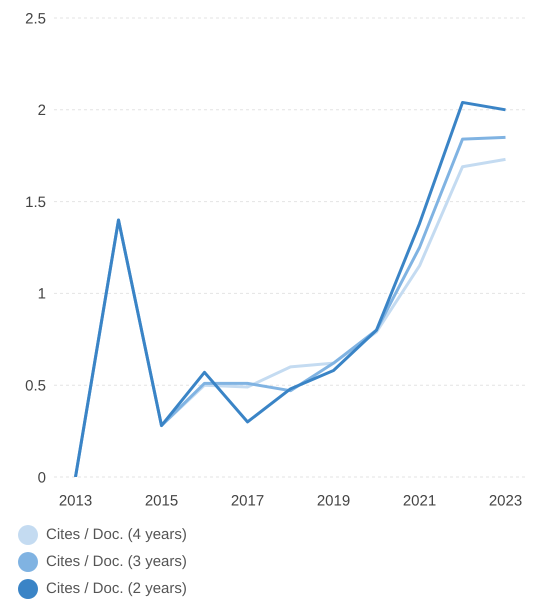 The width and height of the screenshot is (549, 604). What do you see at coordinates (35, 19) in the screenshot?
I see `y-tick-label: 2.5` at bounding box center [35, 19].